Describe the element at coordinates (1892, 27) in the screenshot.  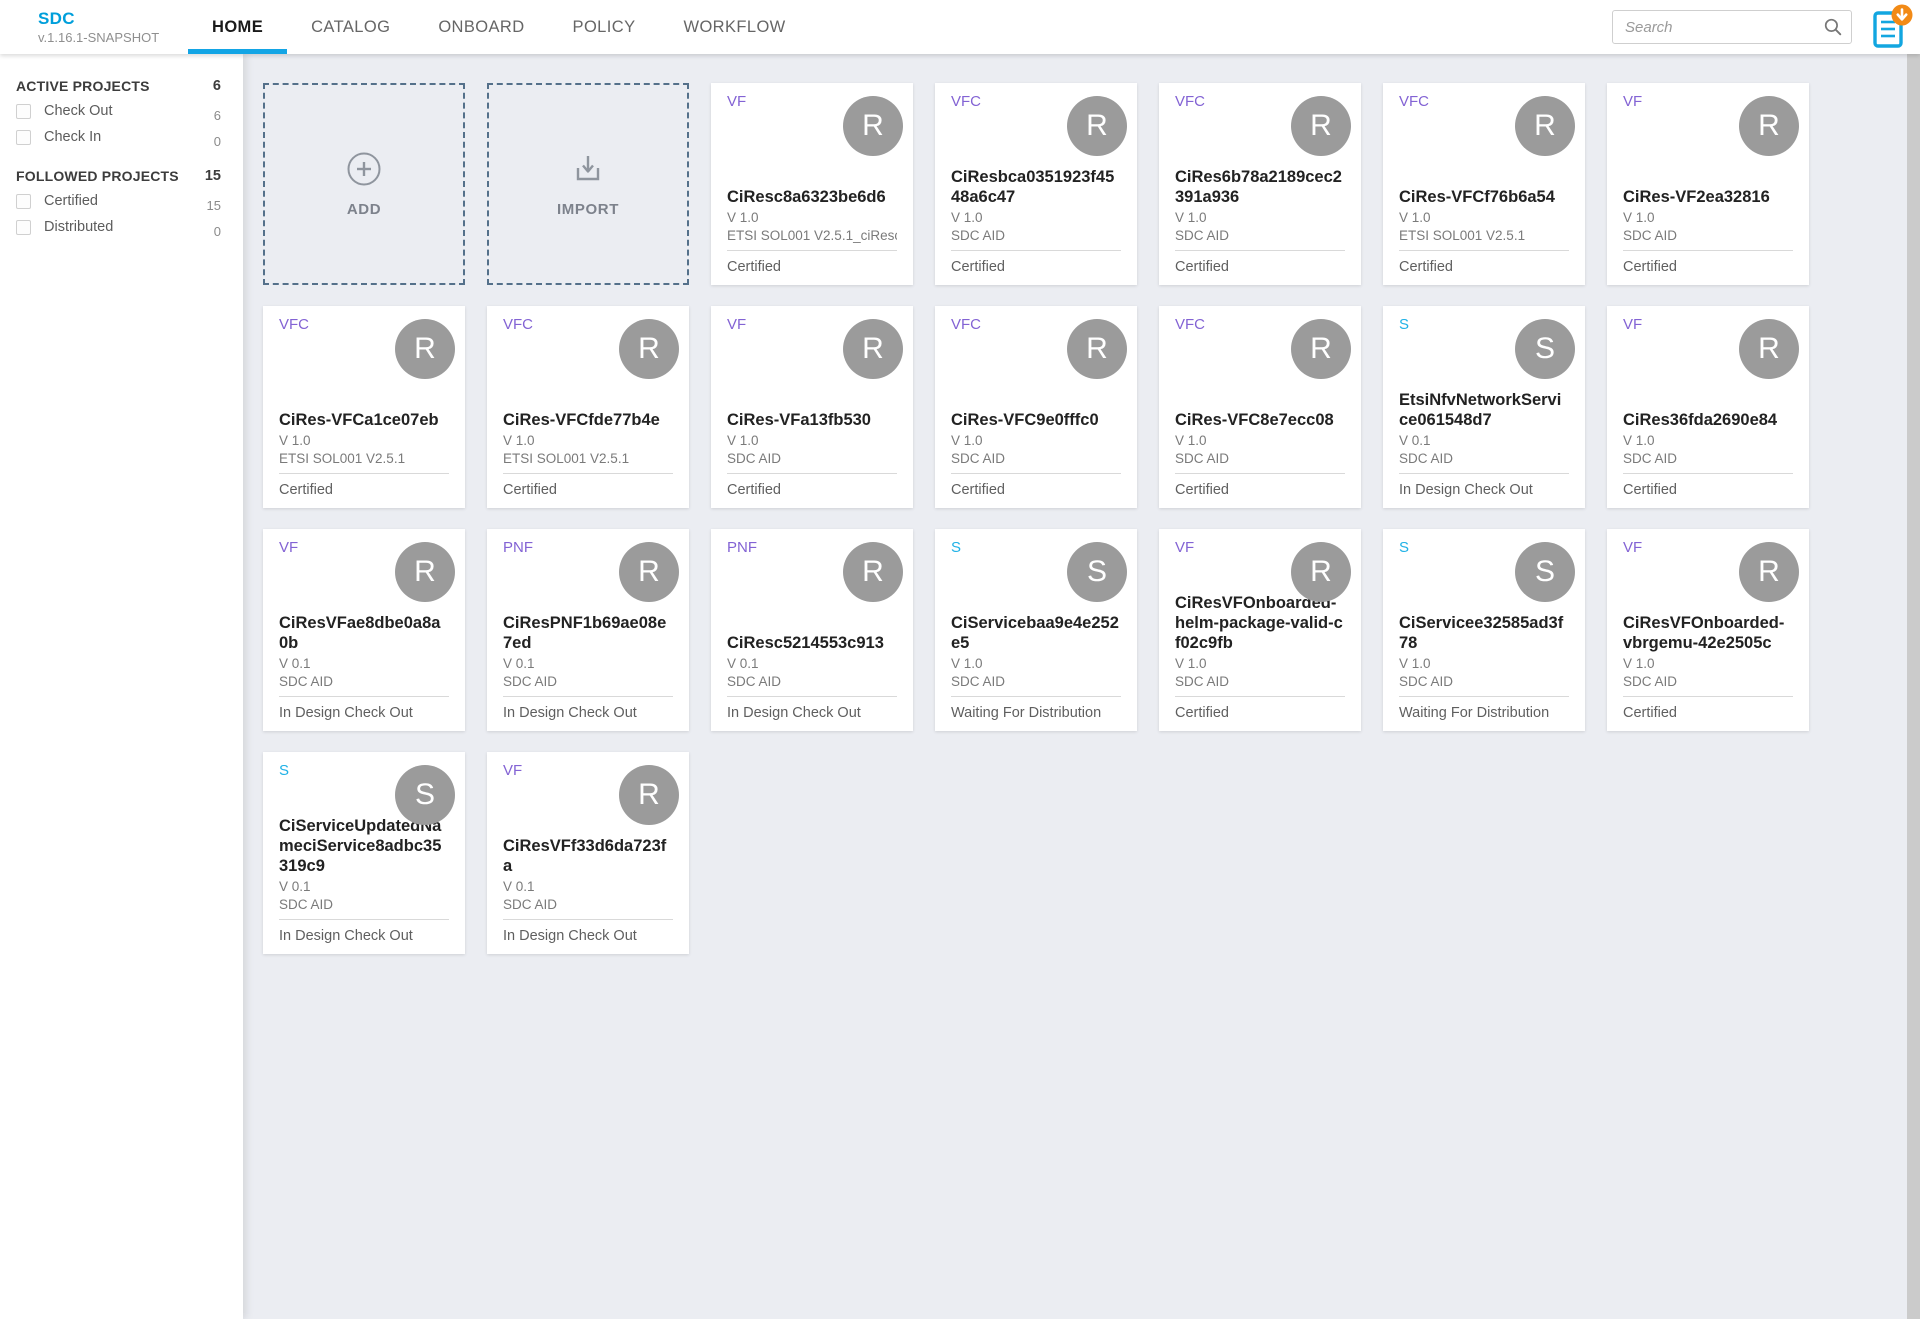
I see `checkout-notification-button` at that location.